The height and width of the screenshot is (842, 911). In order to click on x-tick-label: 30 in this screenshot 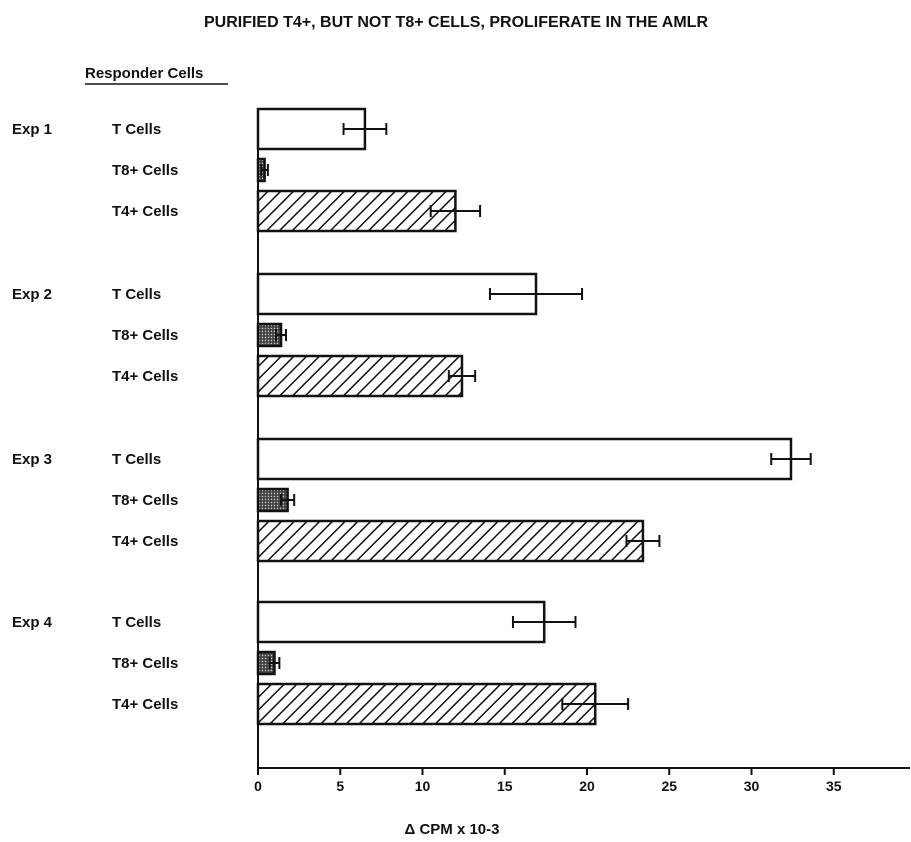, I will do `click(752, 786)`.